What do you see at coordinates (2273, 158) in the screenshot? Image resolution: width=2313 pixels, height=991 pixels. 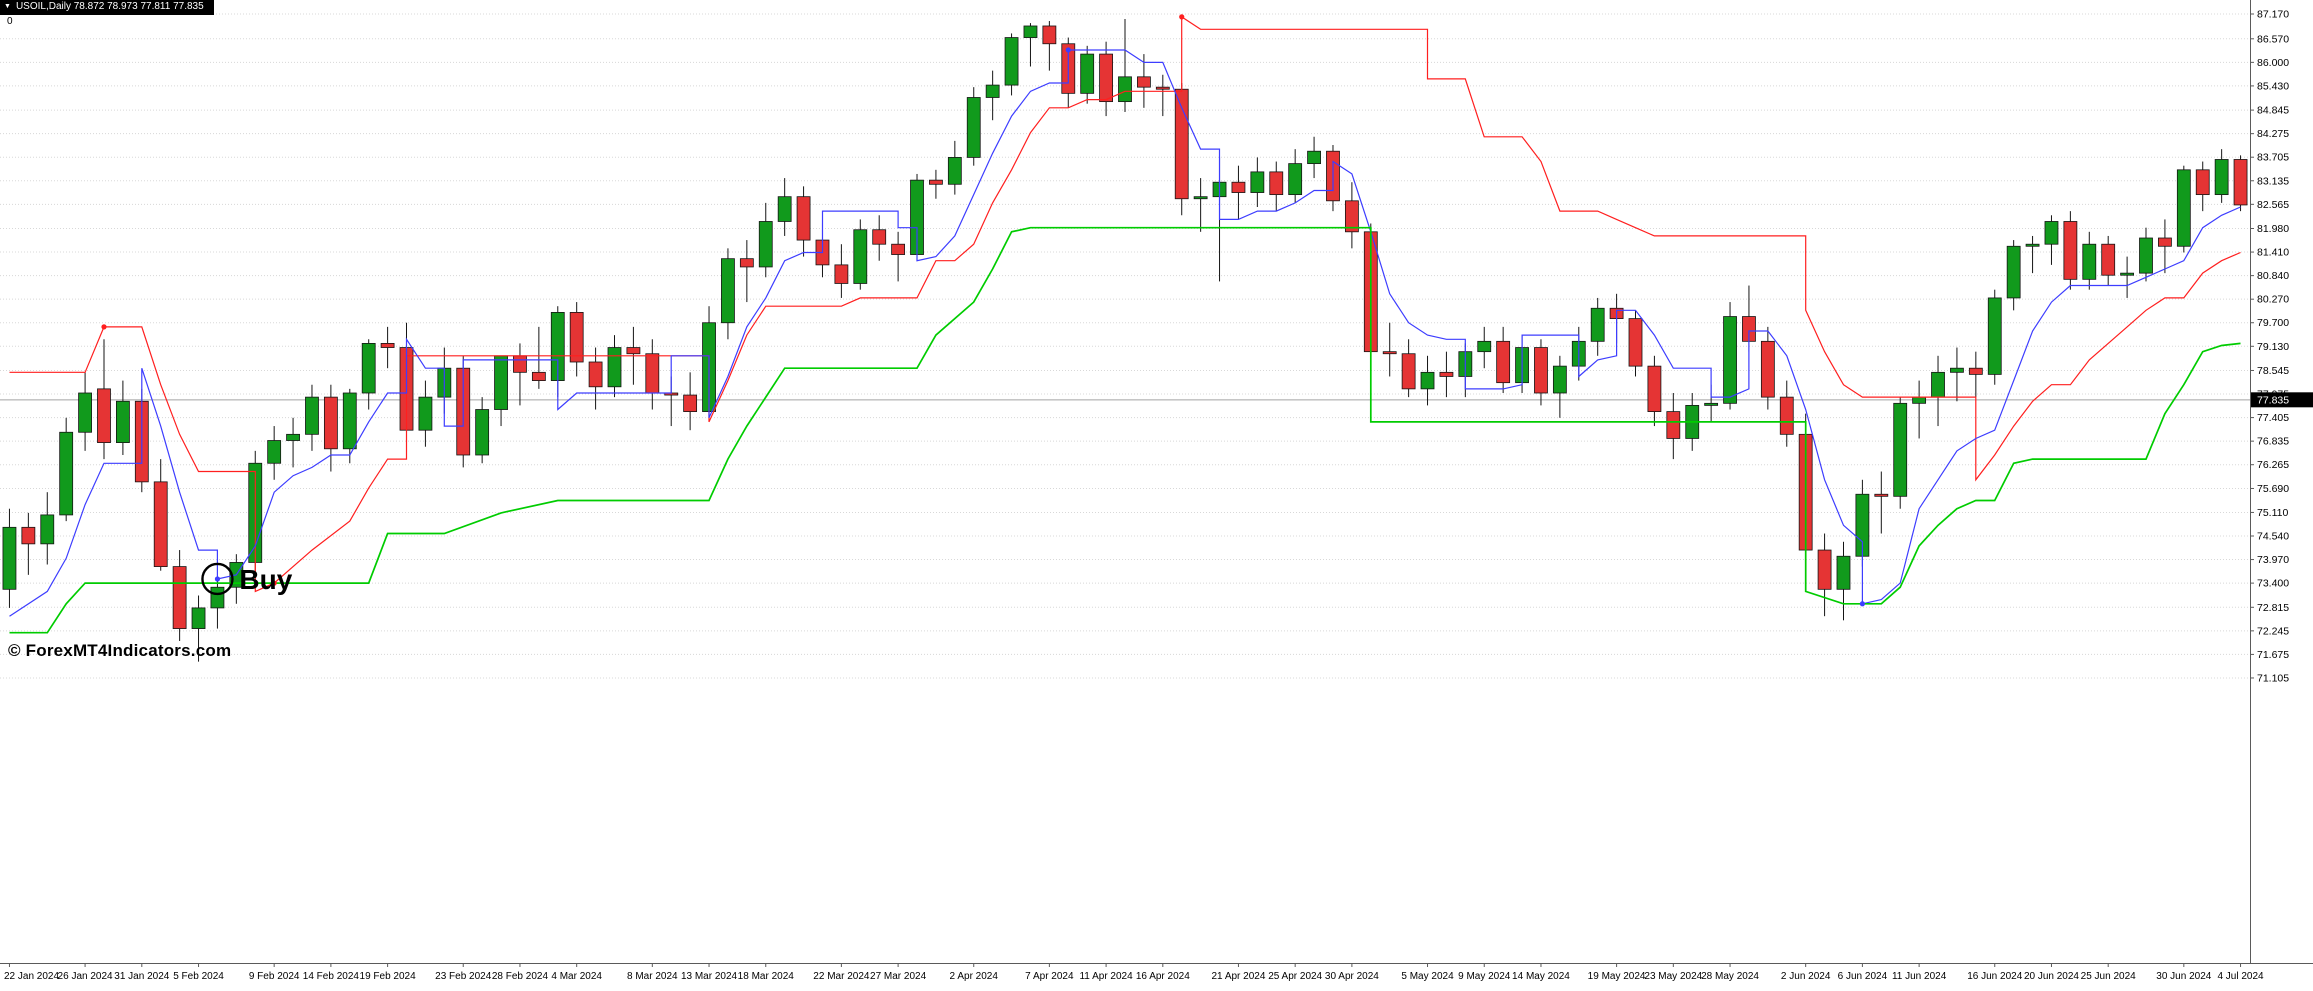 I see `price-axis-label: 83.705` at bounding box center [2273, 158].